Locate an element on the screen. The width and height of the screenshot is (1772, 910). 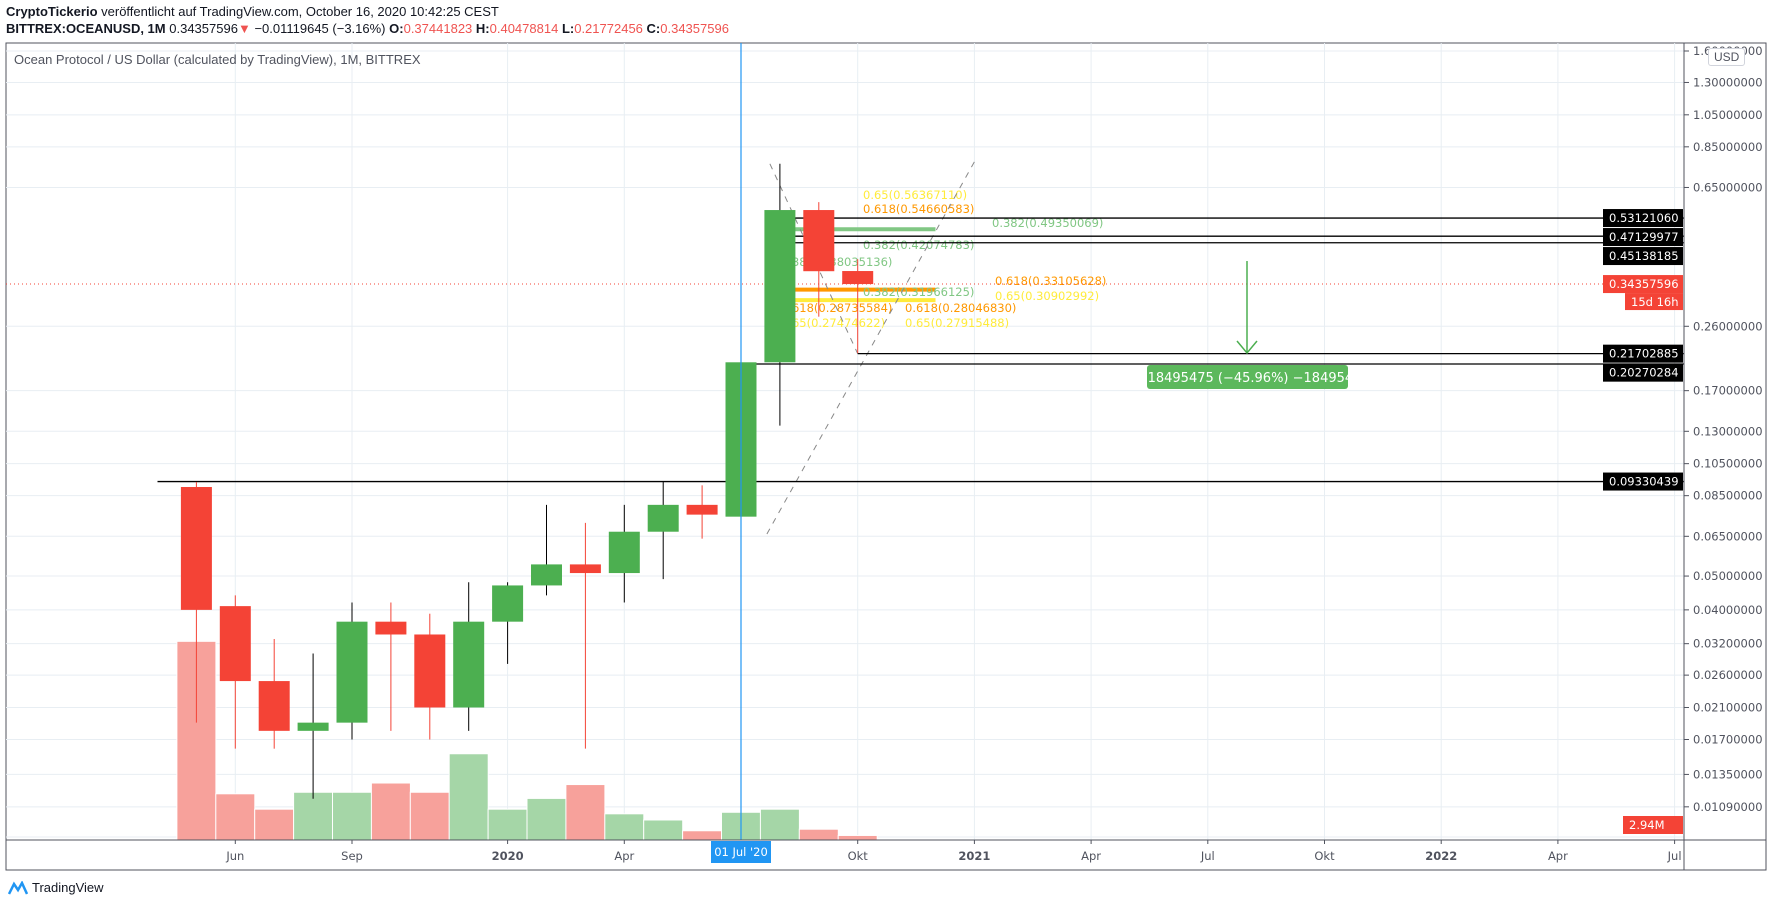
l-label: L: is located at coordinates (568, 28).